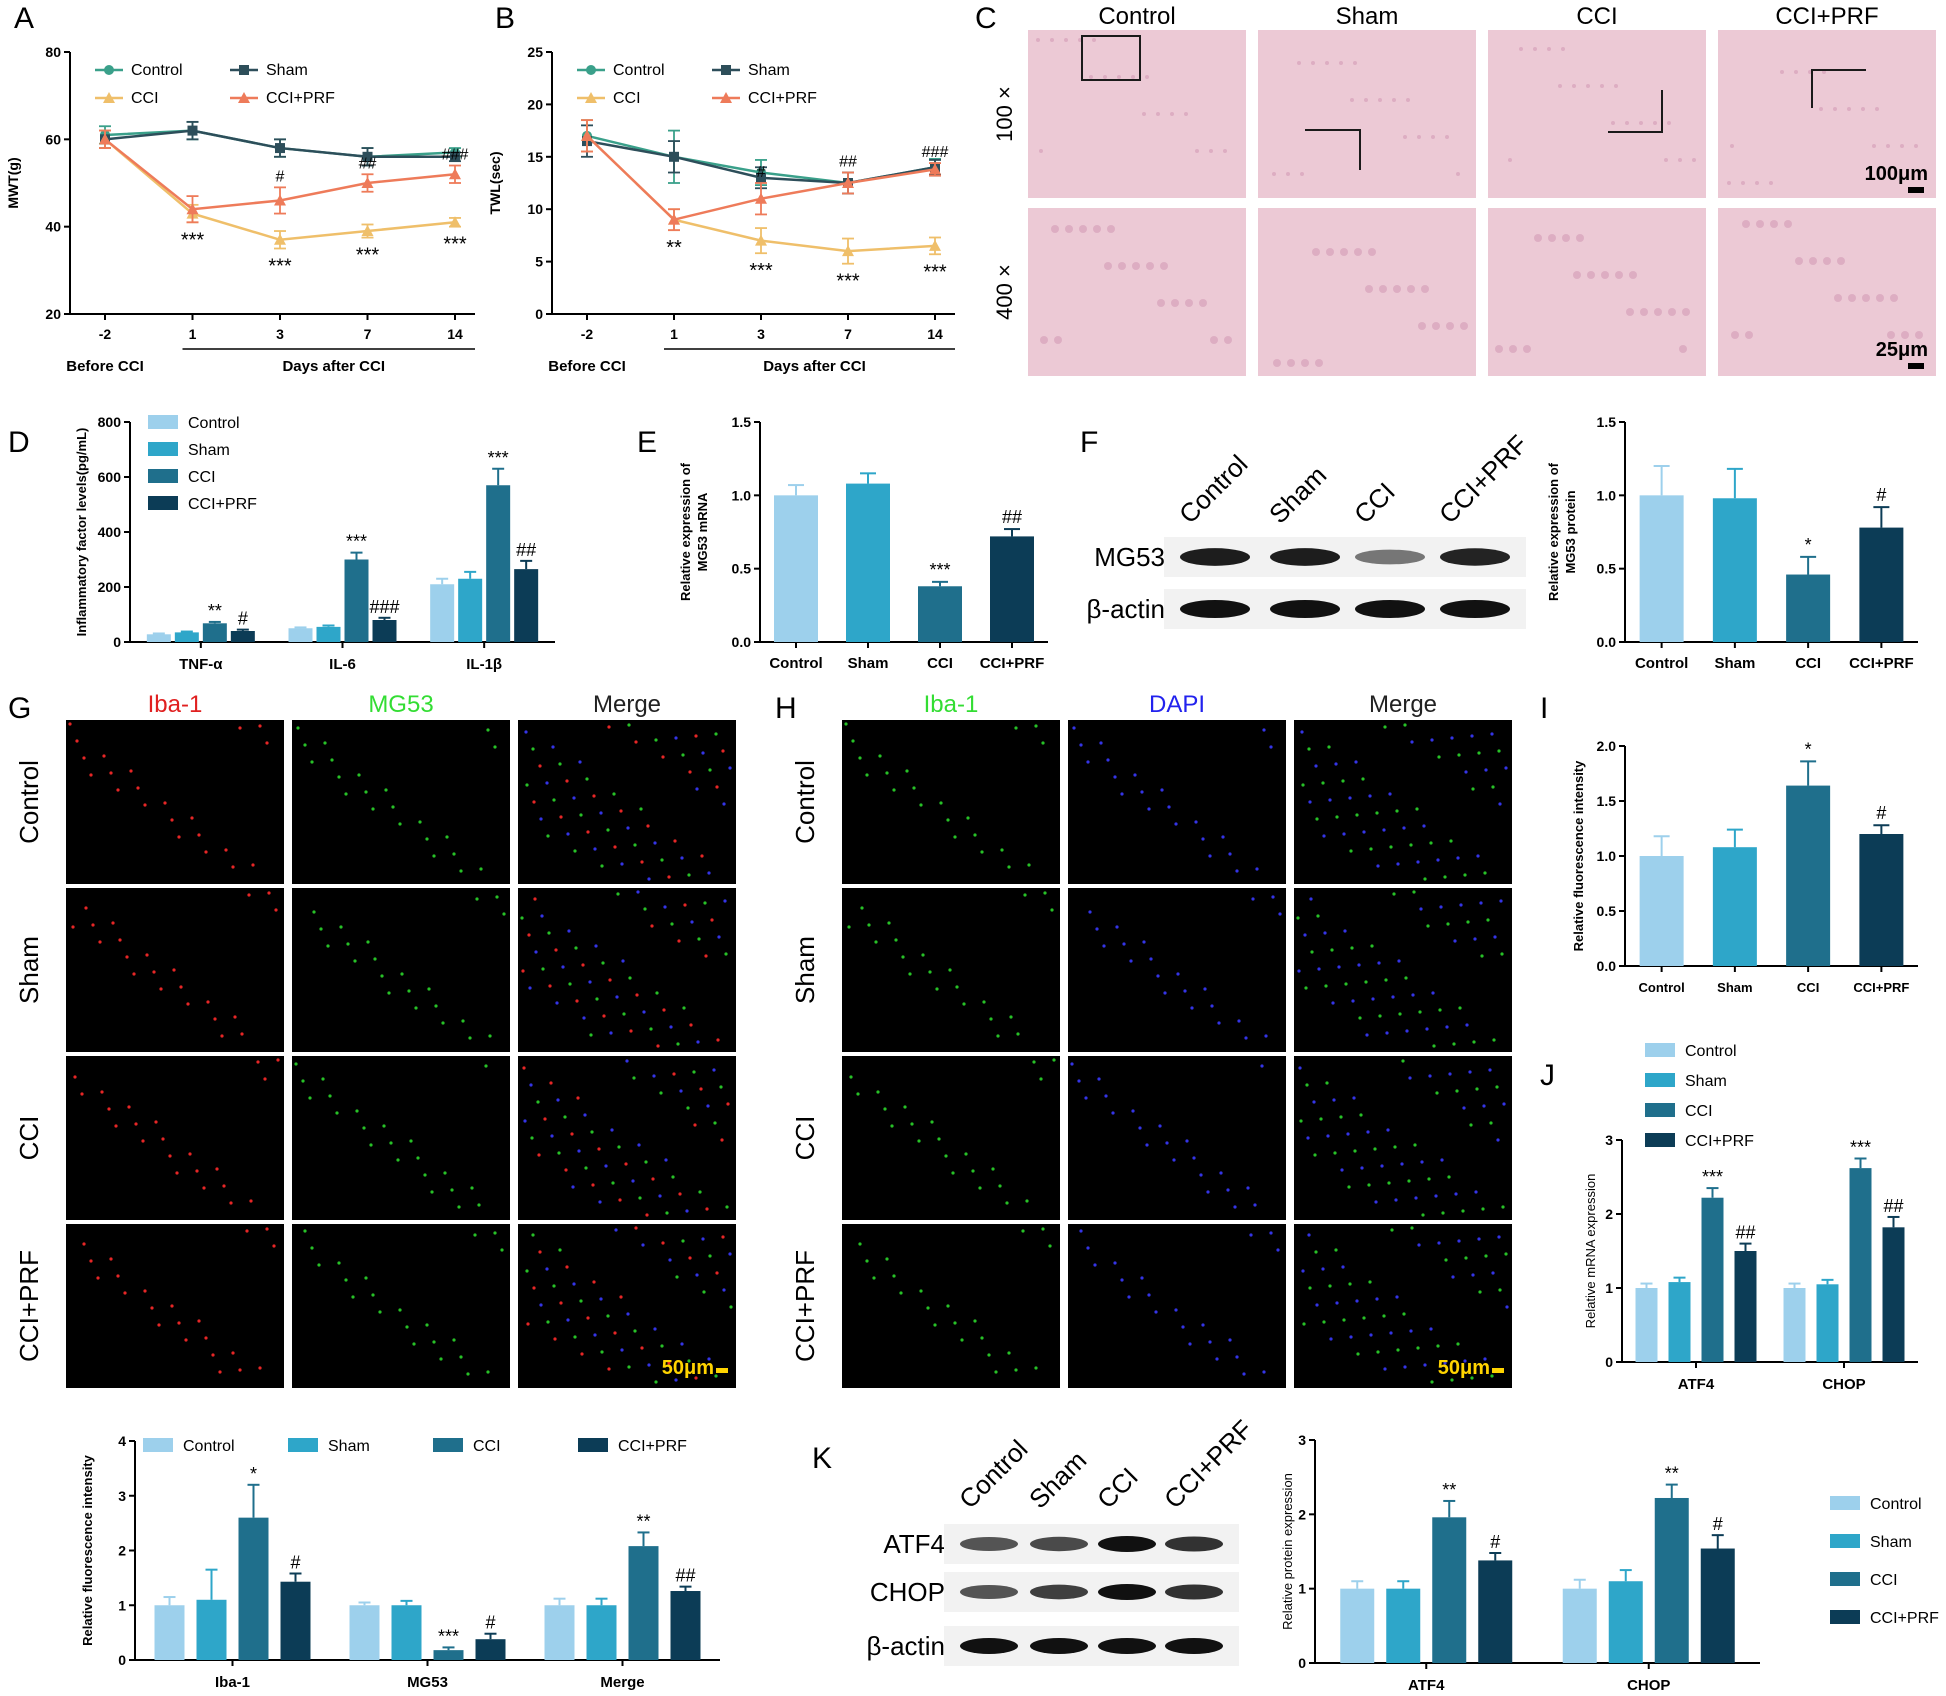 The width and height of the screenshot is (1946, 1696). Describe the element at coordinates (287, 70) in the screenshot. I see `legend-label: Sham` at that location.